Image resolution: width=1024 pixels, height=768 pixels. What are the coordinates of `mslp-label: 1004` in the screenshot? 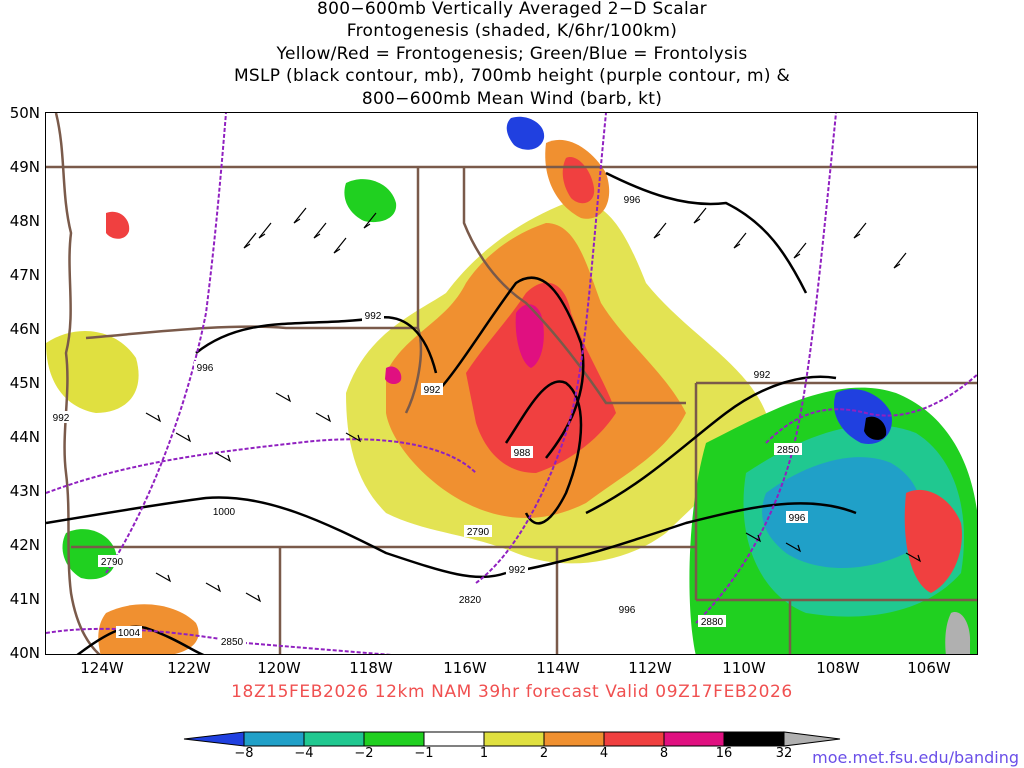 It's located at (129, 633).